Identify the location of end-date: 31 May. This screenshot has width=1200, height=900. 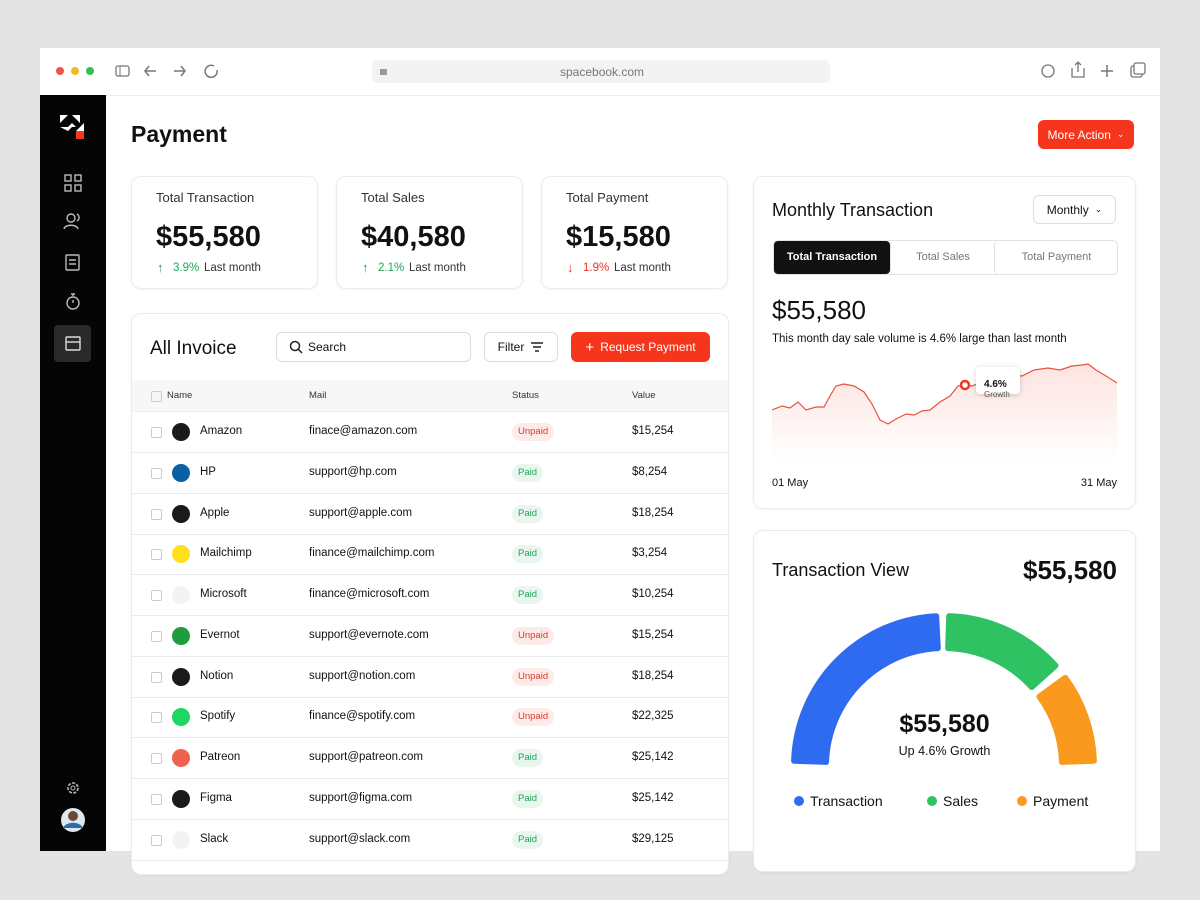
(1098, 483).